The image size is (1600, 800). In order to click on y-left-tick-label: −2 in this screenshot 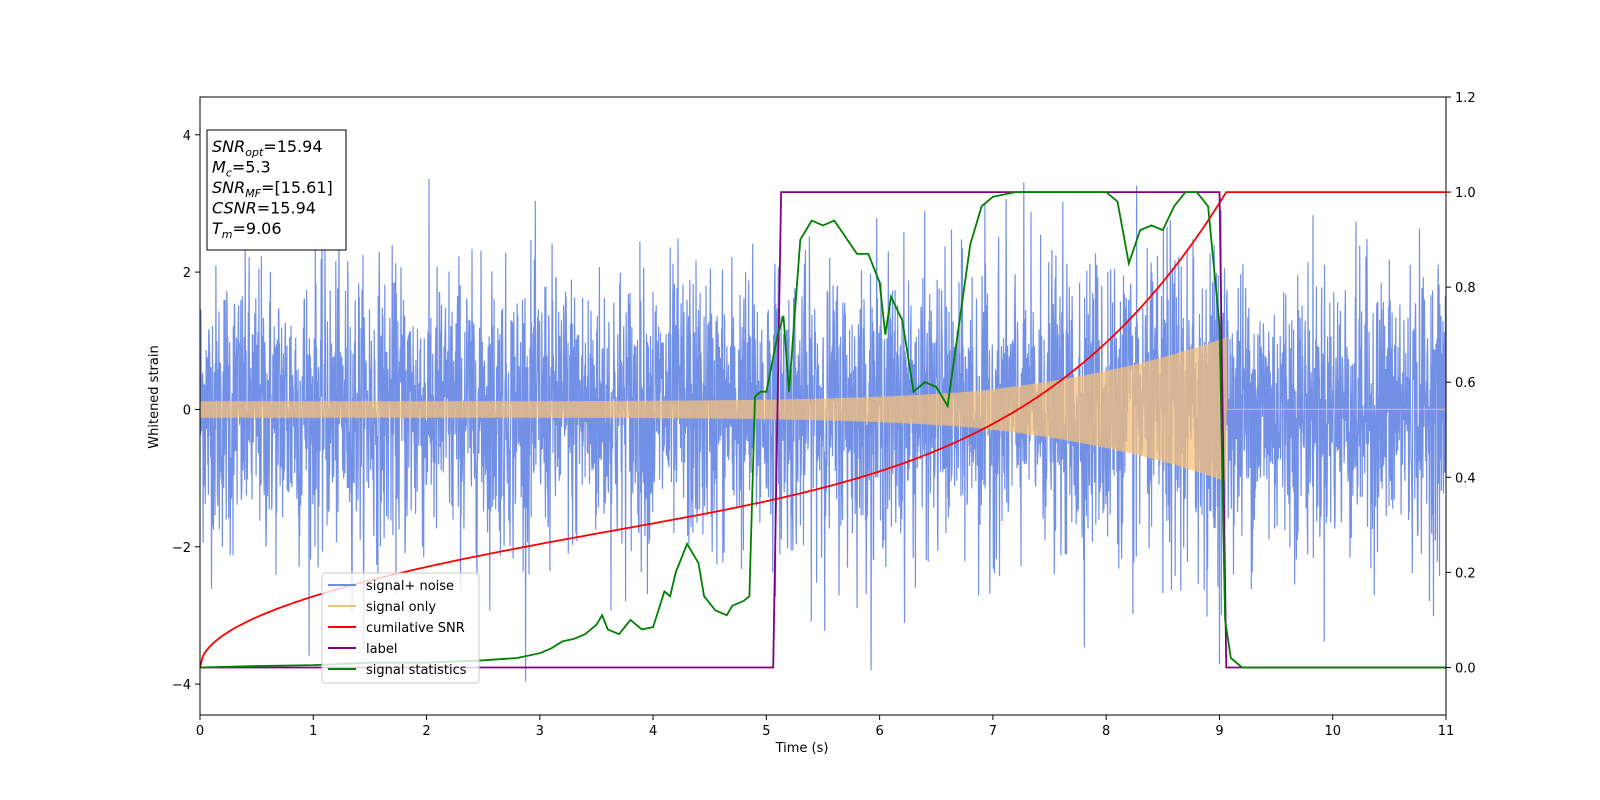, I will do `click(181, 548)`.